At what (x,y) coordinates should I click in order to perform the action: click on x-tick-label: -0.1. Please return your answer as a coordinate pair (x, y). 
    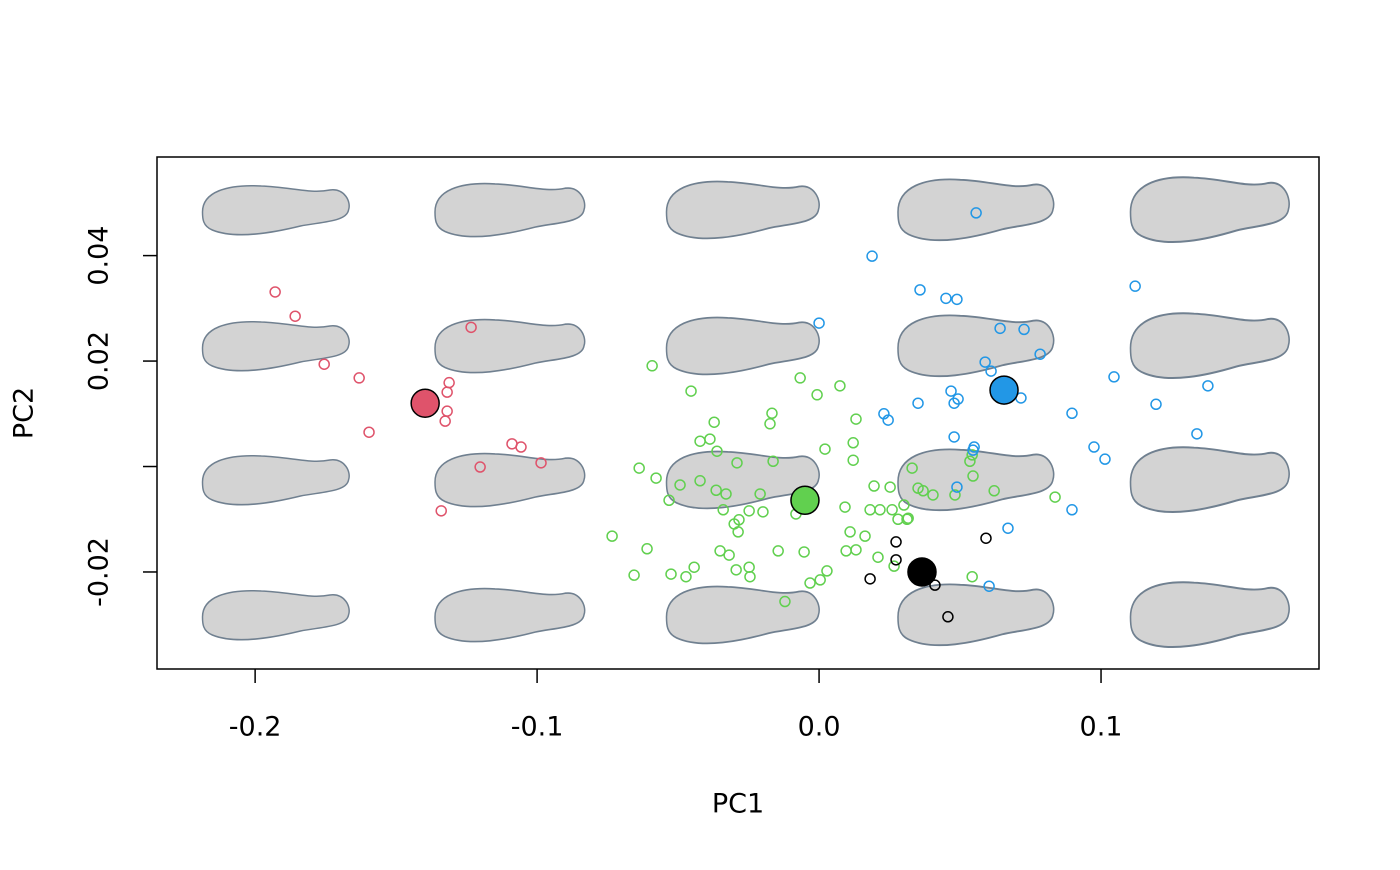
    Looking at the image, I should click on (537, 727).